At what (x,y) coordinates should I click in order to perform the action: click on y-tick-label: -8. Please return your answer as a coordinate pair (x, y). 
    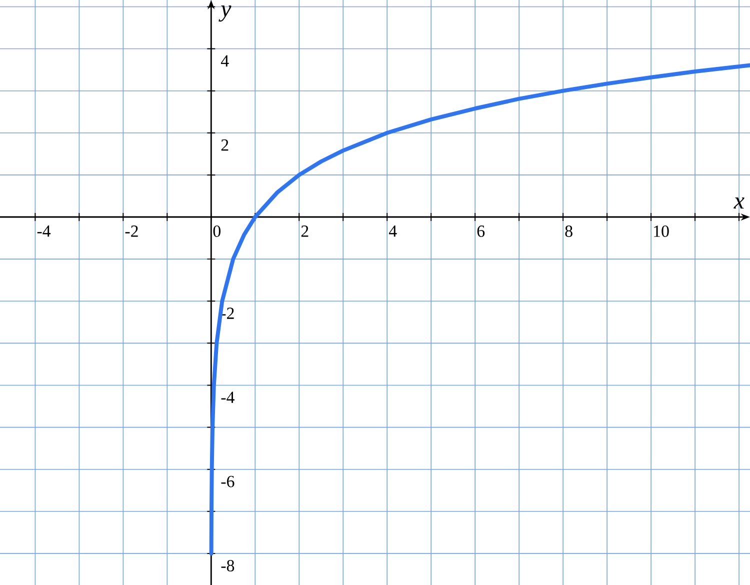
    Looking at the image, I should click on (227, 566).